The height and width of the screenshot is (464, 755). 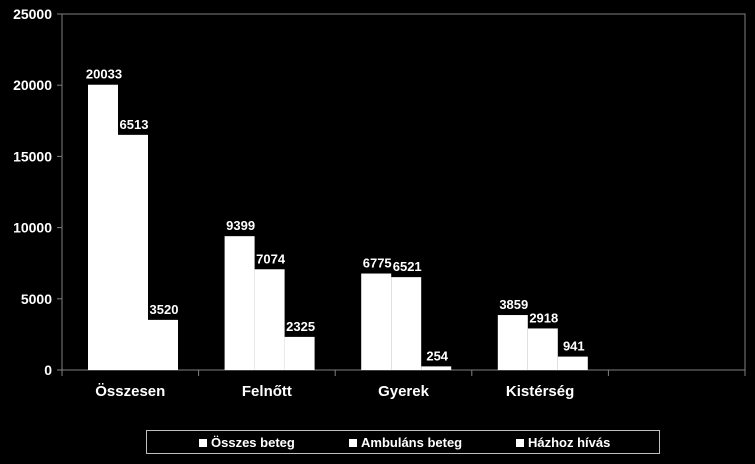 What do you see at coordinates (32, 14) in the screenshot?
I see `y-tick-label: 25000` at bounding box center [32, 14].